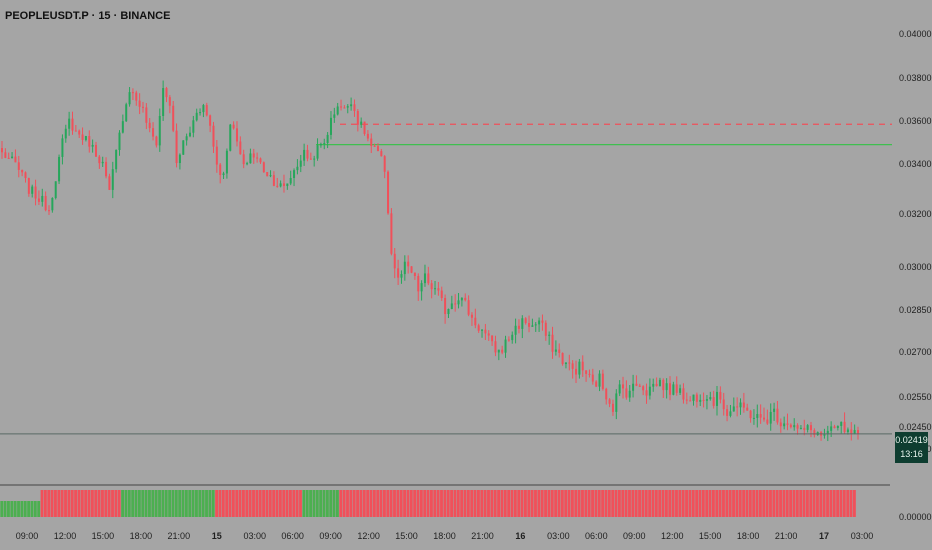 This screenshot has width=932, height=550. Describe the element at coordinates (368, 536) in the screenshot. I see `time-tick: 12:00` at that location.